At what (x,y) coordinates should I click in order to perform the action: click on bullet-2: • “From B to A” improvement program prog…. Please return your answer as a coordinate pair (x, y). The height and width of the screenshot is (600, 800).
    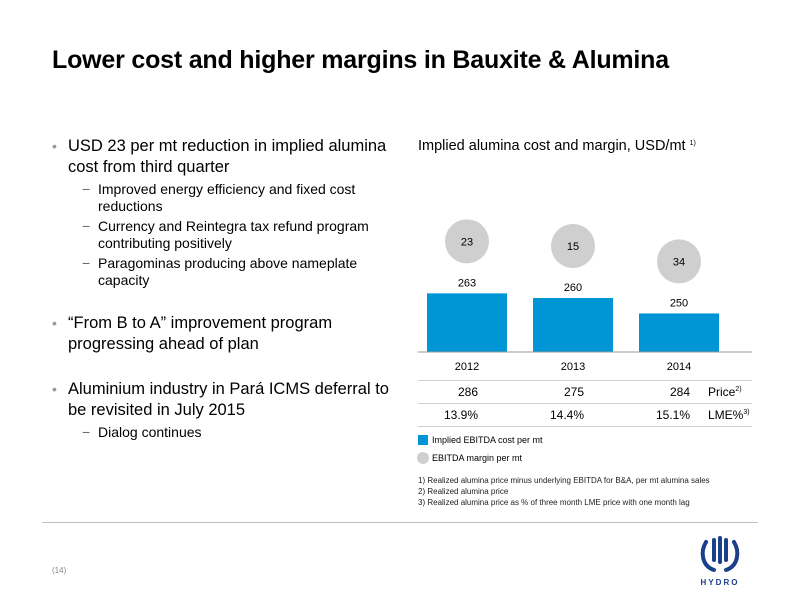
    Looking at the image, I should click on (224, 334).